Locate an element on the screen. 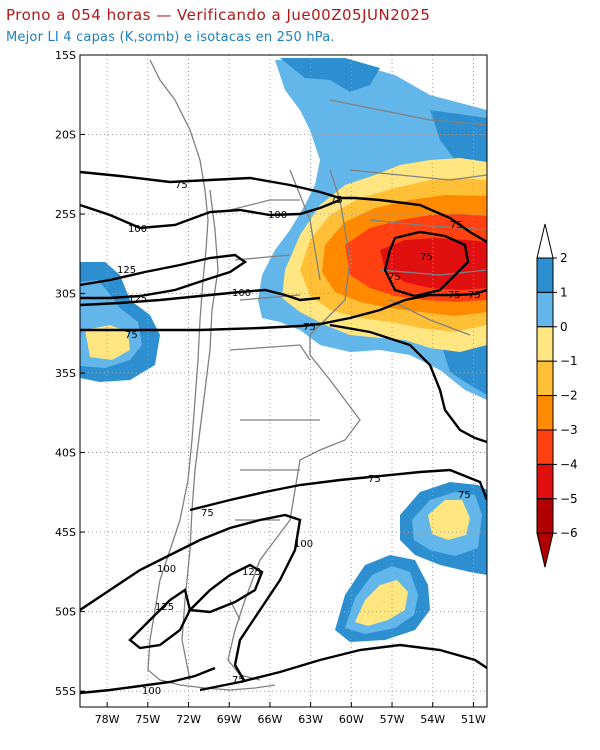  isotach-75-patagonia is located at coordinates (343, 667).